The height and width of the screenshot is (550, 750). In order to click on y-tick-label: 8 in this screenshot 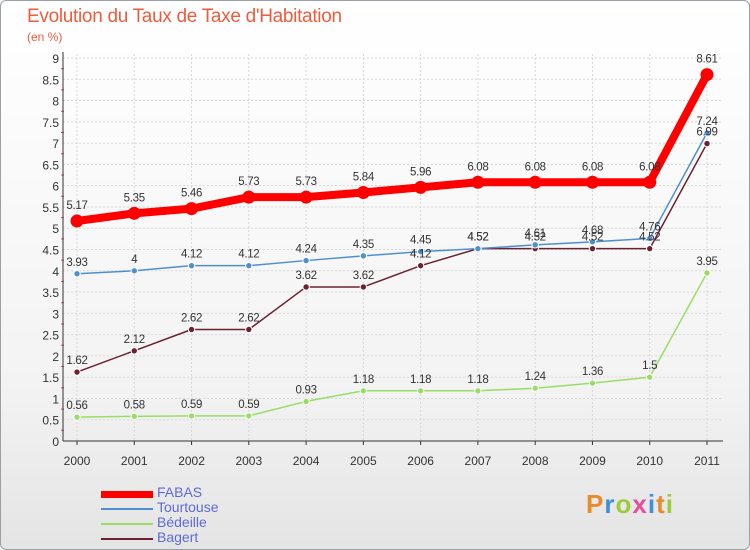, I will do `click(55, 102)`.